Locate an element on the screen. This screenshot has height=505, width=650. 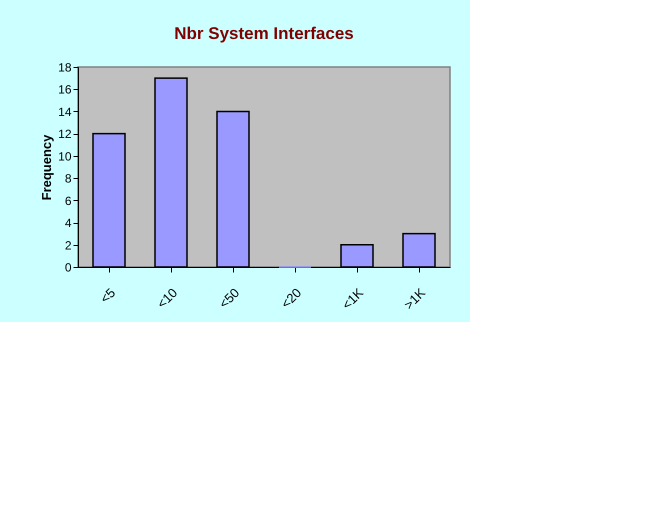
y-tick-label: 2 is located at coordinates (68, 245).